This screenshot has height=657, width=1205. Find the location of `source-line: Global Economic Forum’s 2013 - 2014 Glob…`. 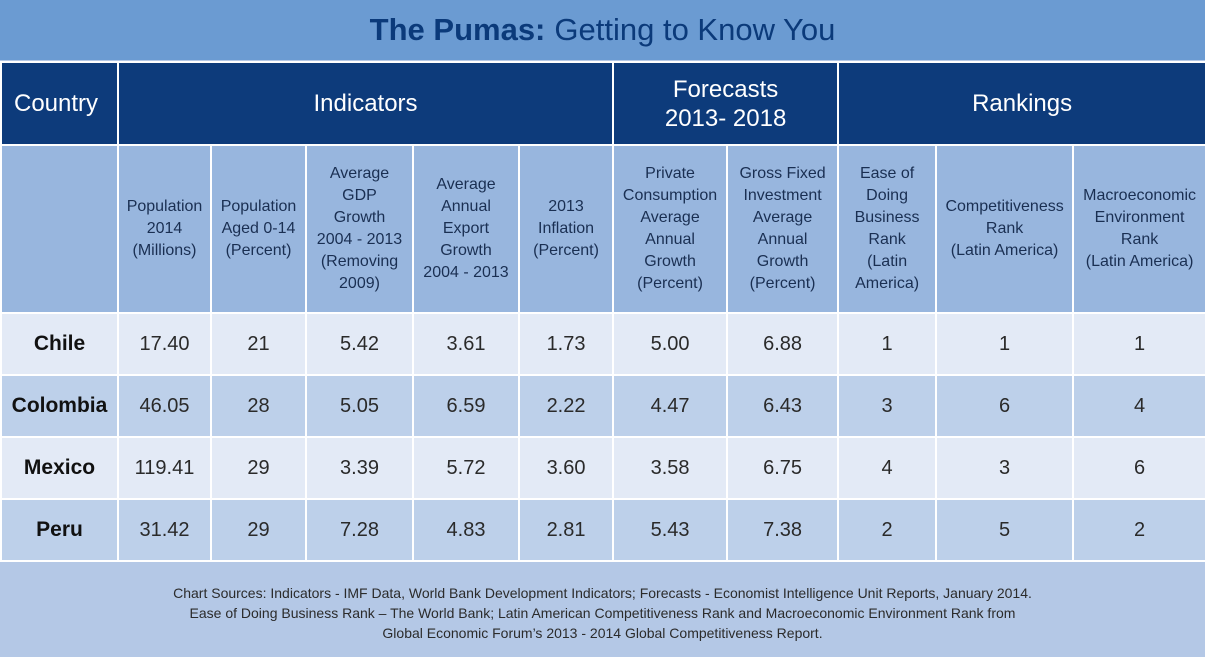

source-line: Global Economic Forum’s 2013 - 2014 Glob… is located at coordinates (602, 632).